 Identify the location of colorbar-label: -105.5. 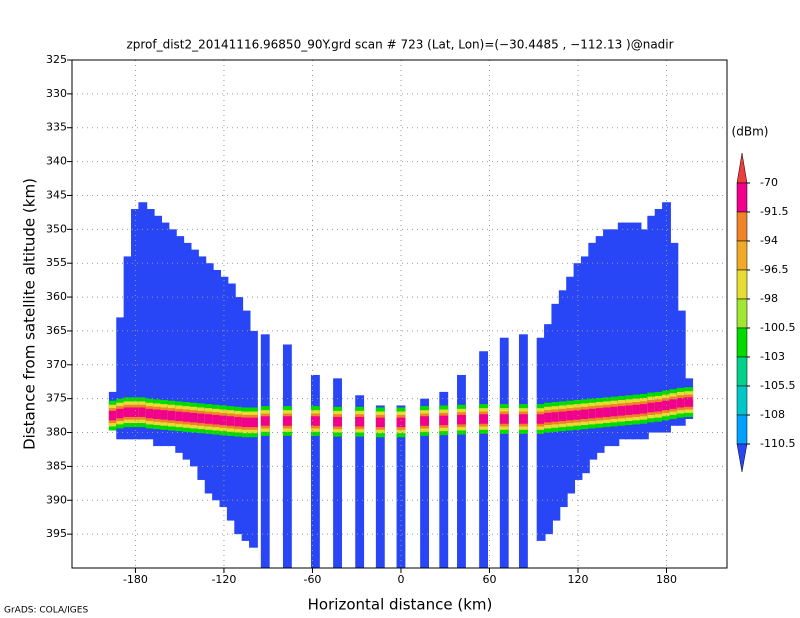
(777, 385).